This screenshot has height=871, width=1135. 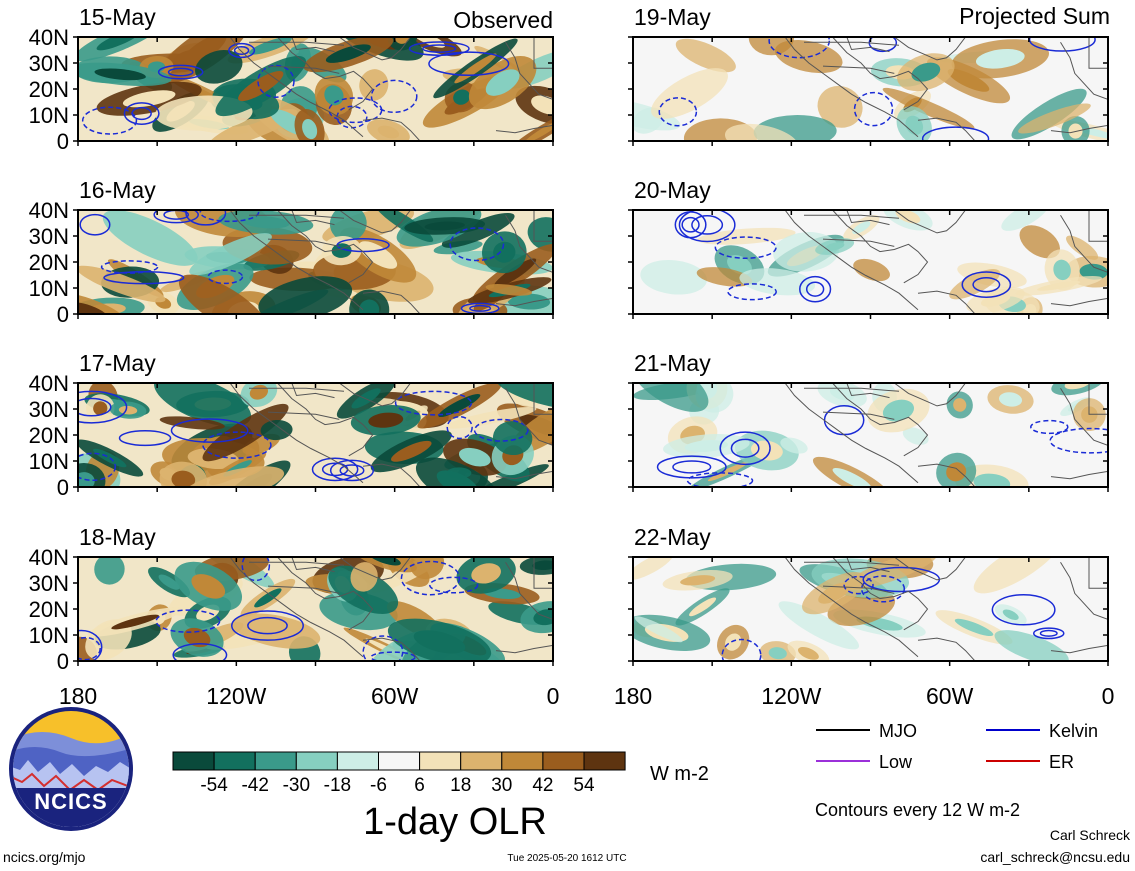 What do you see at coordinates (501, 785) in the screenshot?
I see `colorbar-label: 30` at bounding box center [501, 785].